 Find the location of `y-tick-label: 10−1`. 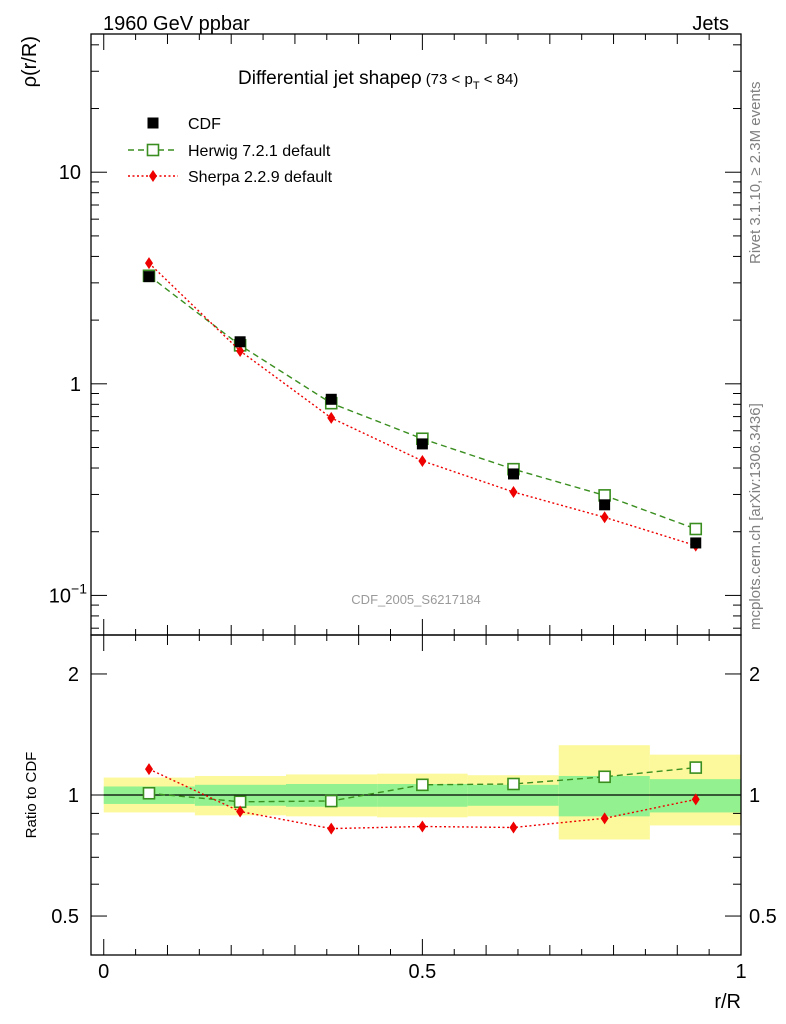

y-tick-label: 10−1 is located at coordinates (68, 593).